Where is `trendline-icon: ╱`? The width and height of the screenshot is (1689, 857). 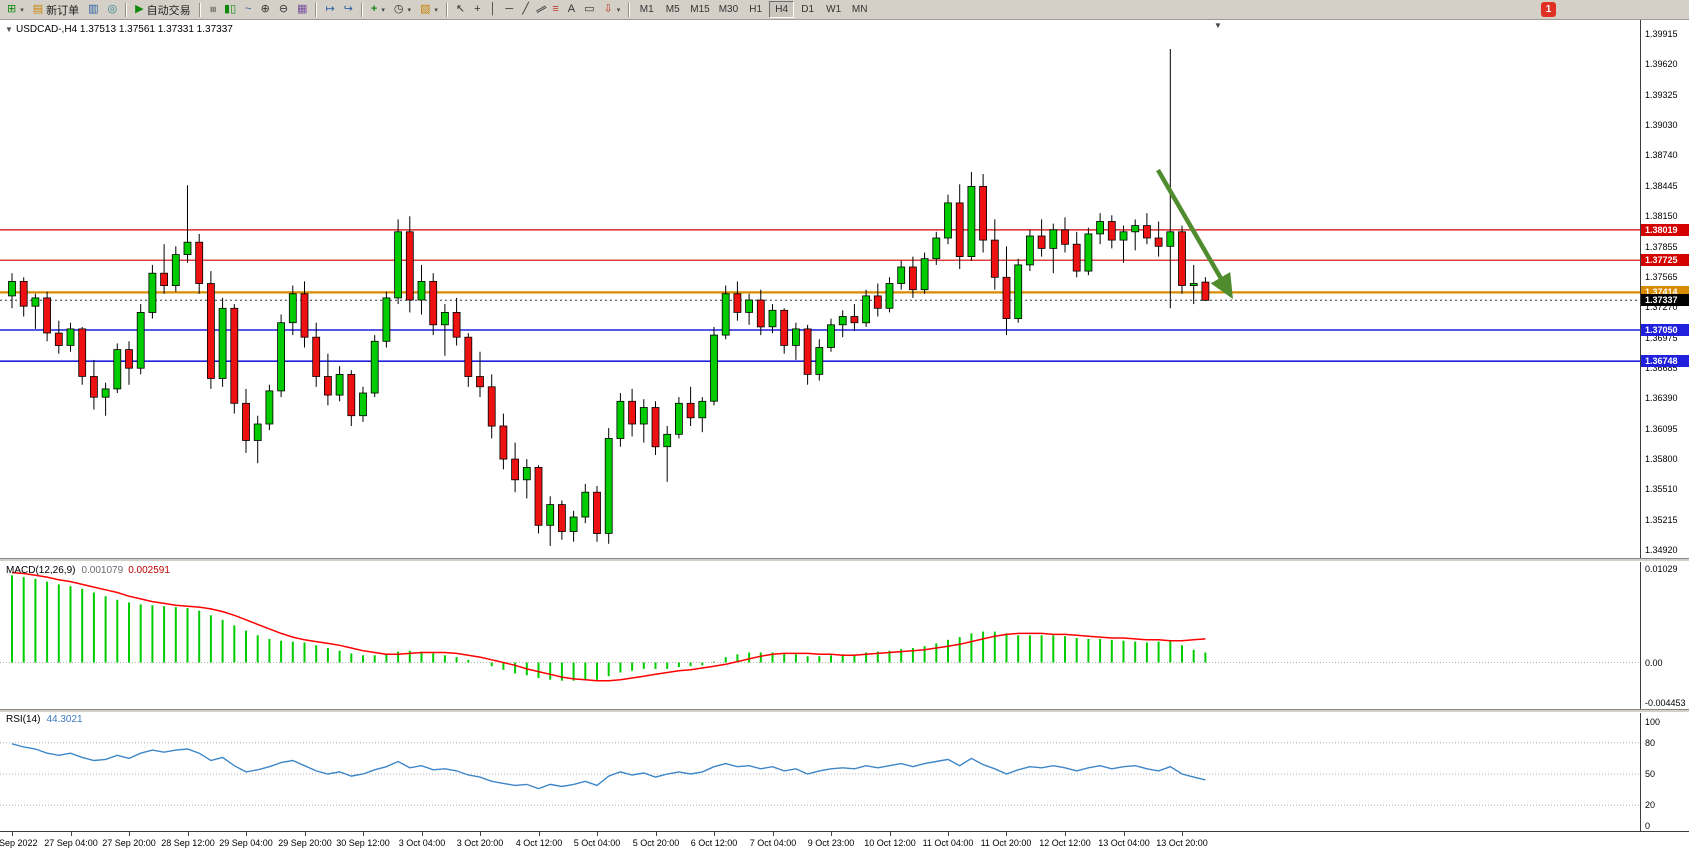 trendline-icon: ╱ is located at coordinates (525, 9).